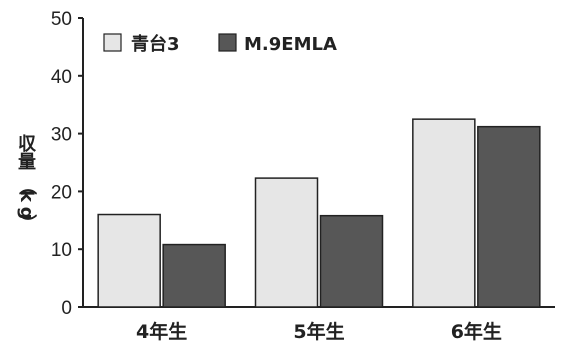  I want to click on y-axis-title-char: ）, so click(26, 223).